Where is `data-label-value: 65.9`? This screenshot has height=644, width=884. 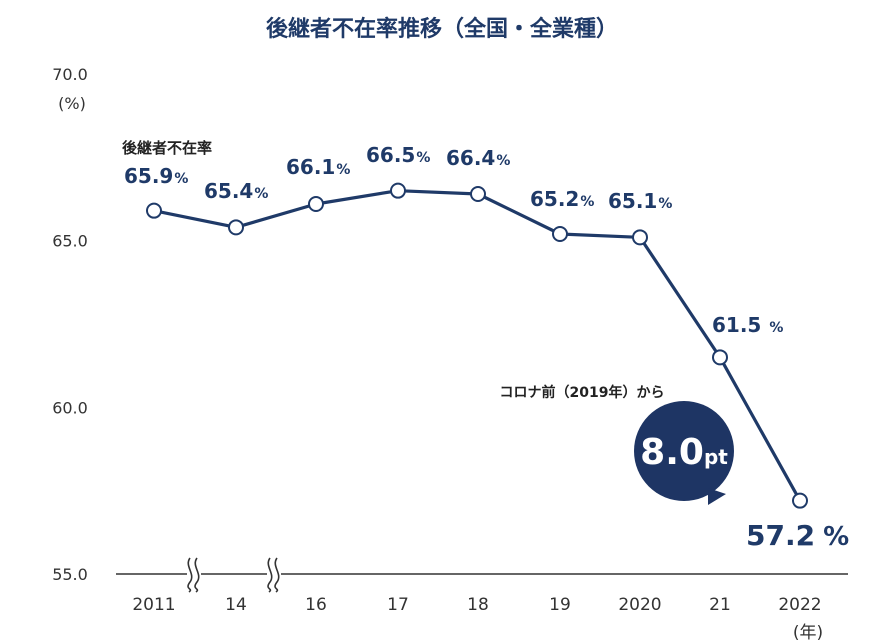
data-label-value: 65.9 is located at coordinates (148, 176).